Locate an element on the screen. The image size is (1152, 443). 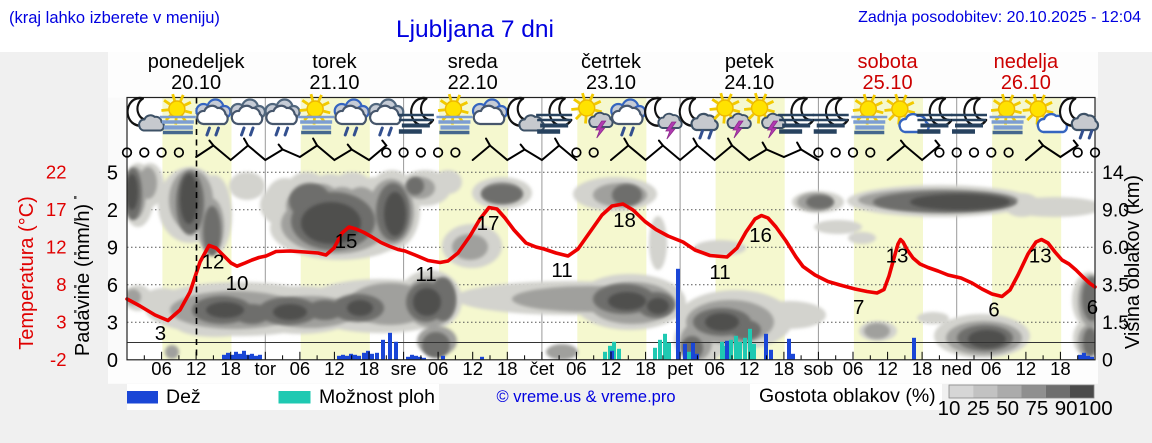
svg-text: © vreme.us & vreme.pro is located at coordinates (585, 397).